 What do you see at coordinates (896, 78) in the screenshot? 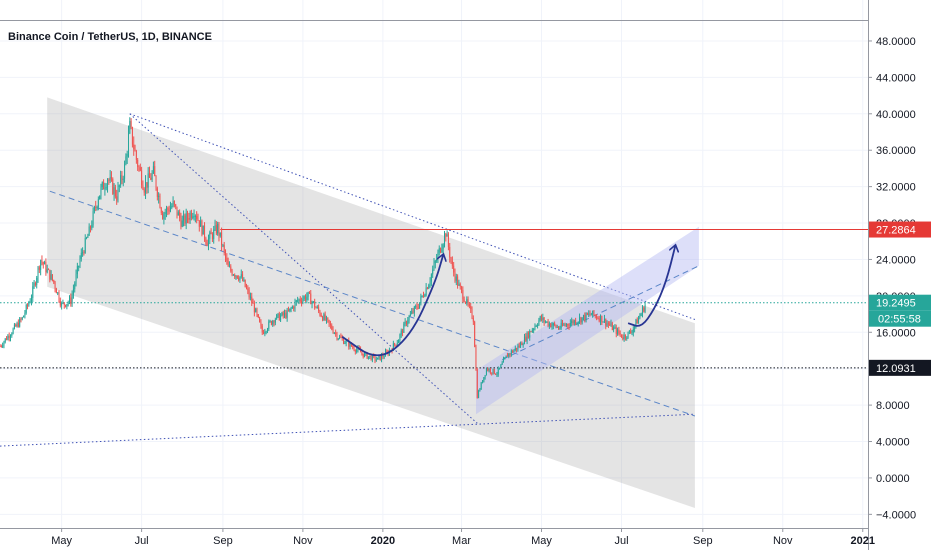
I see `y-tick-label-1: 44.0000` at bounding box center [896, 78].